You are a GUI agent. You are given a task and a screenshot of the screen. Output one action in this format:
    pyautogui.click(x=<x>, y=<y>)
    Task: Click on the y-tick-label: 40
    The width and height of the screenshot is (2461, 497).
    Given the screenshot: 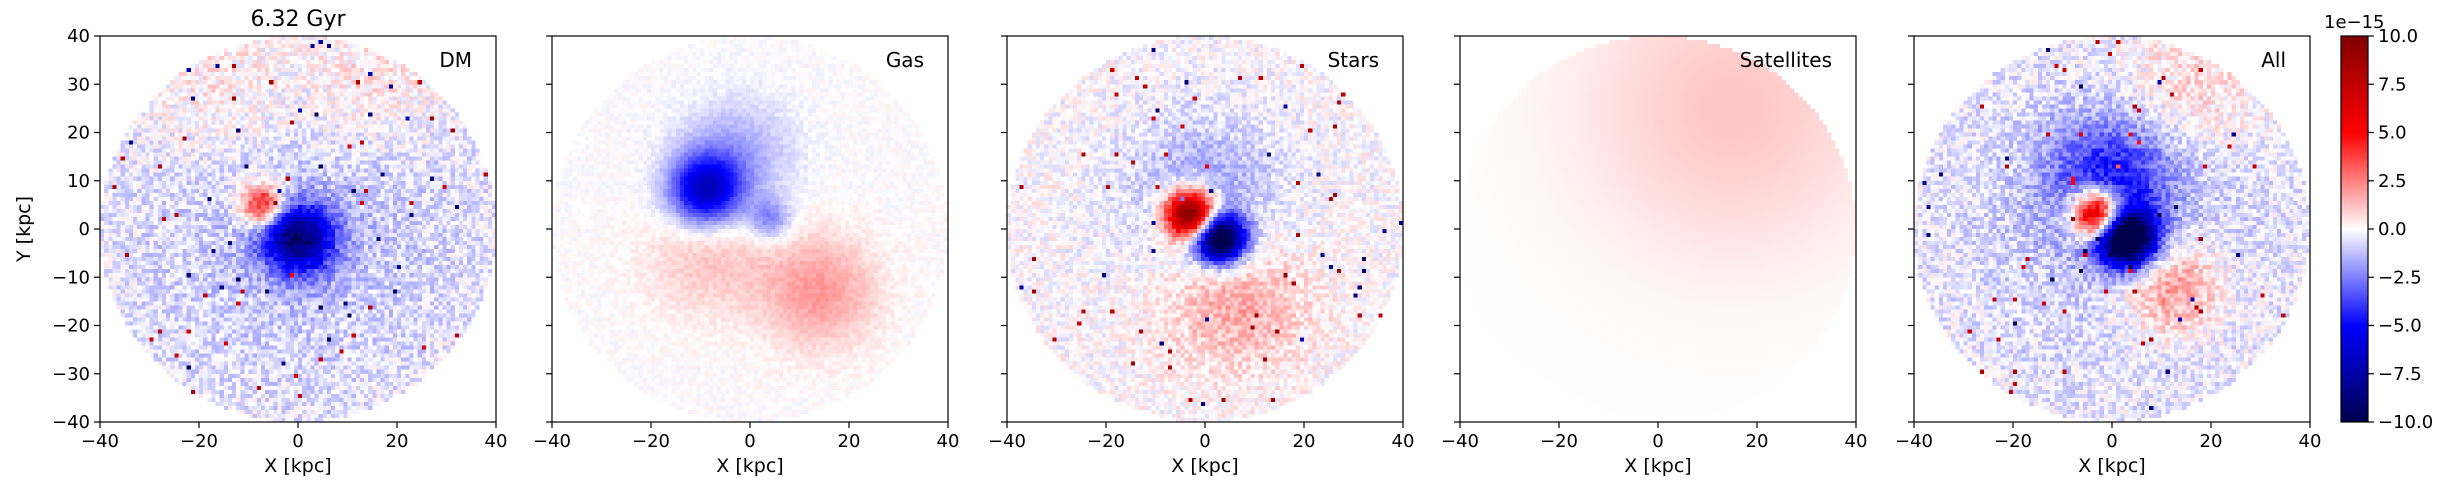 What is the action you would take?
    pyautogui.click(x=78, y=36)
    